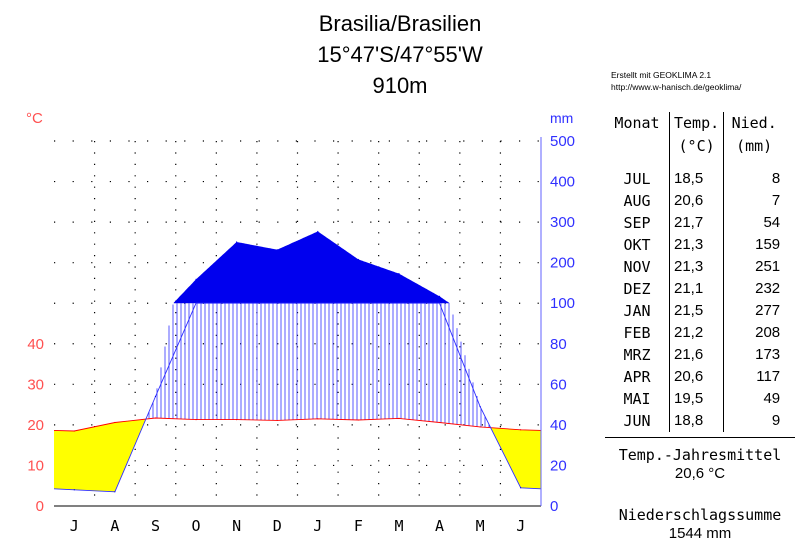 The height and width of the screenshot is (557, 800). I want to click on cell-month: JUL, so click(637, 179).